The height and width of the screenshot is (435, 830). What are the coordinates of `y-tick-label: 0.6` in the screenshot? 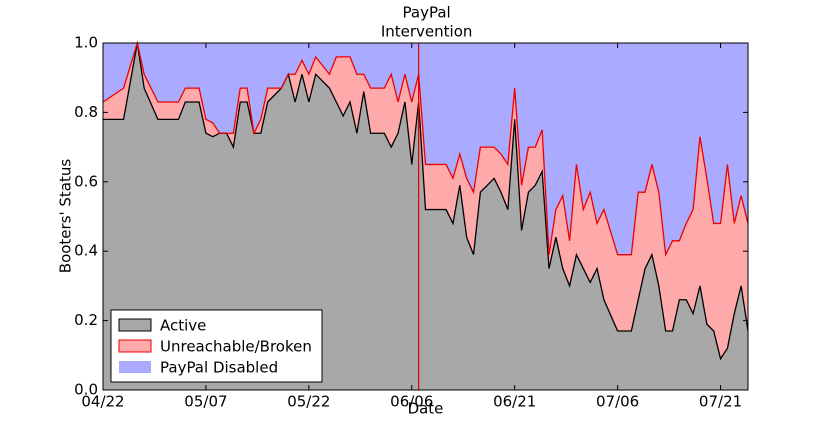 It's located at (86, 181).